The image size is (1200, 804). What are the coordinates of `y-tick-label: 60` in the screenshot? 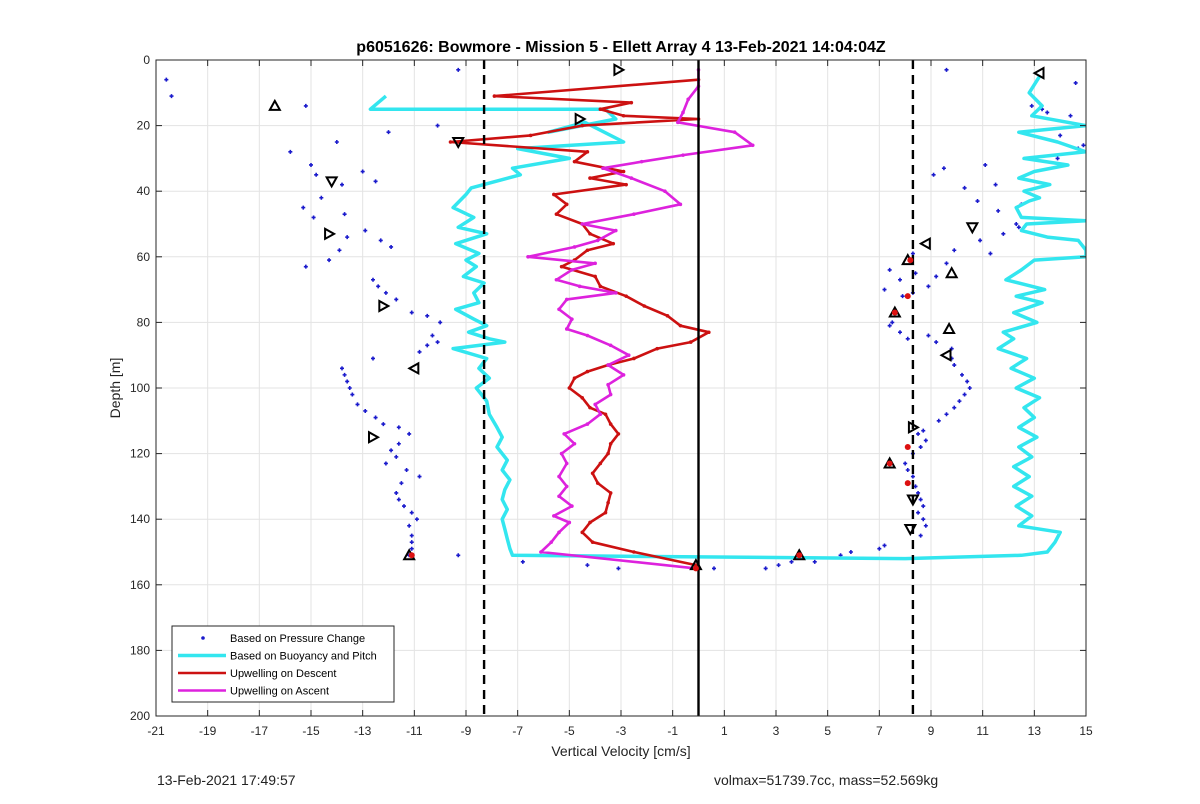 It's located at (144, 257).